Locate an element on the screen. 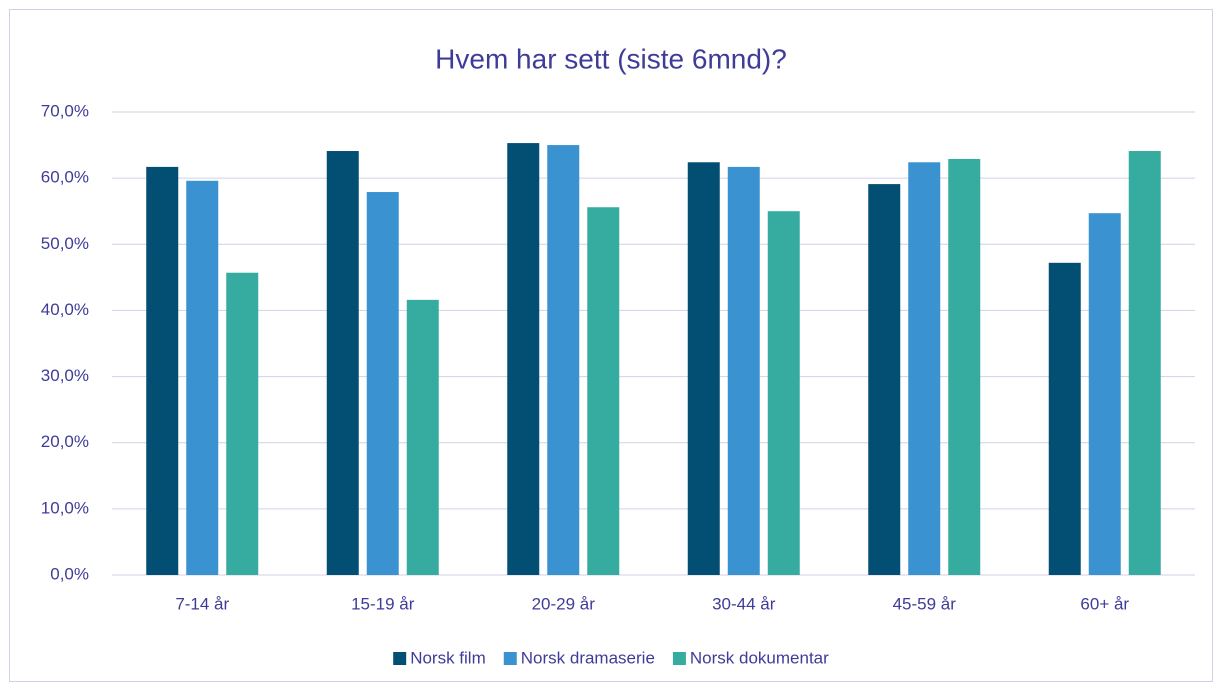  x-tick-label: 20-29 år is located at coordinates (564, 603).